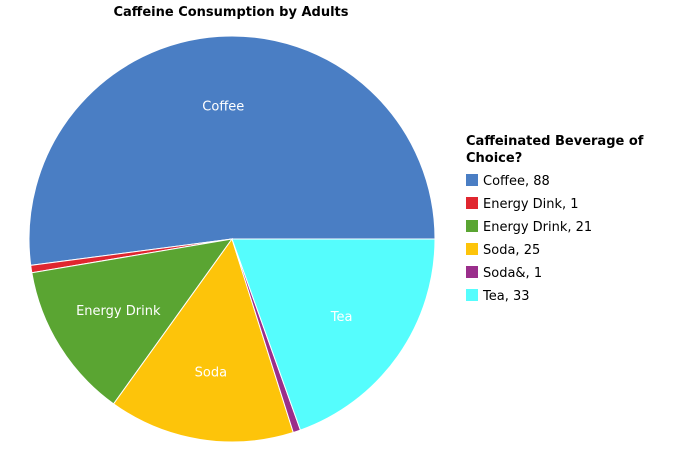 The height and width of the screenshot is (463, 693). What do you see at coordinates (511, 250) in the screenshot?
I see `legend-label-soda: Soda, 25` at bounding box center [511, 250].